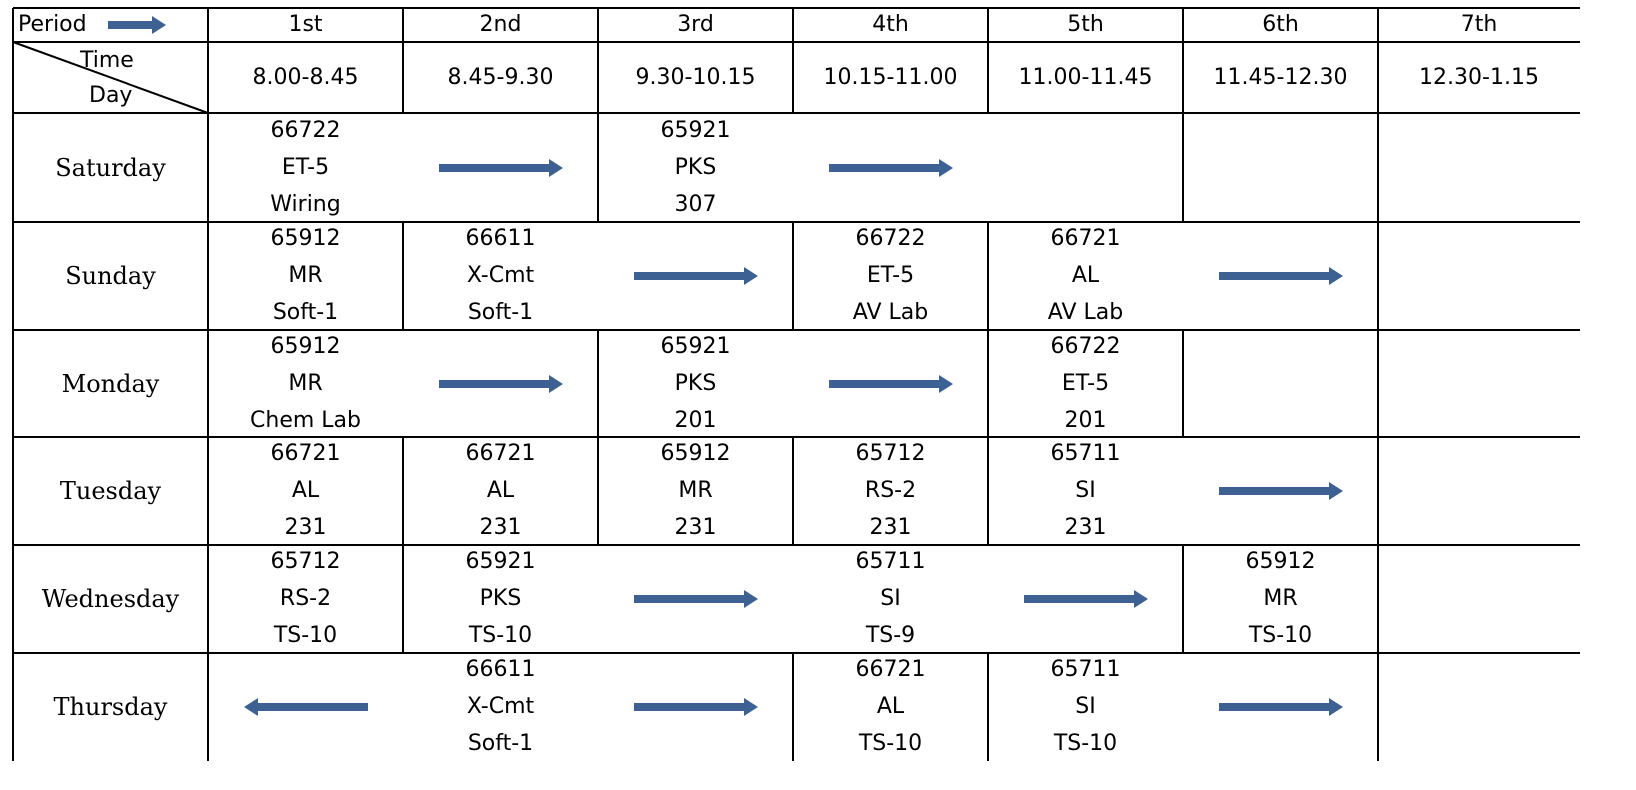 This screenshot has height=790, width=1636. I want to click on day-name: Sunday, so click(110, 276).